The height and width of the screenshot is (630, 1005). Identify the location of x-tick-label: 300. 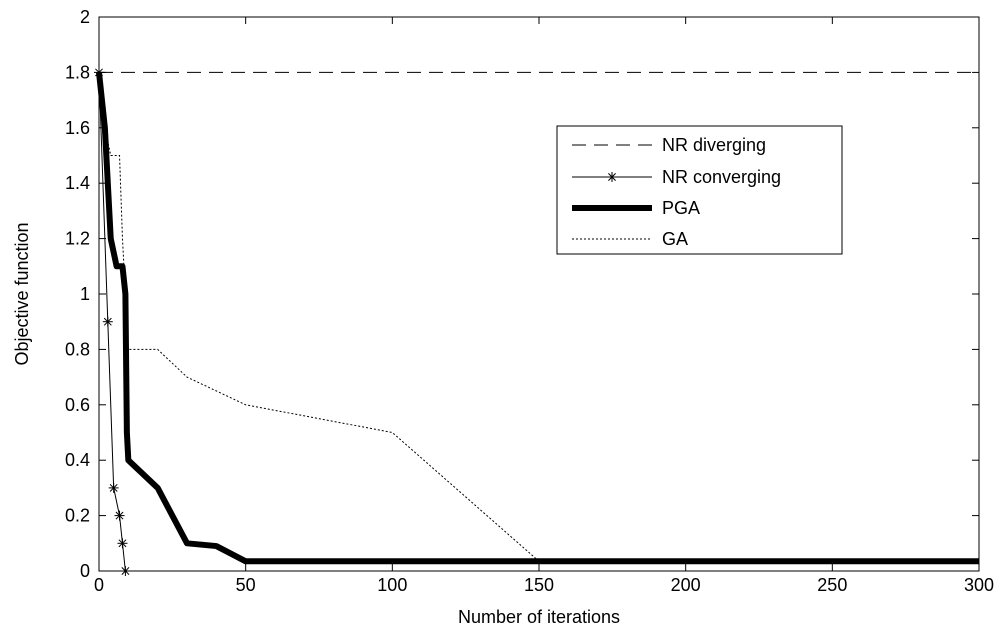
(979, 585).